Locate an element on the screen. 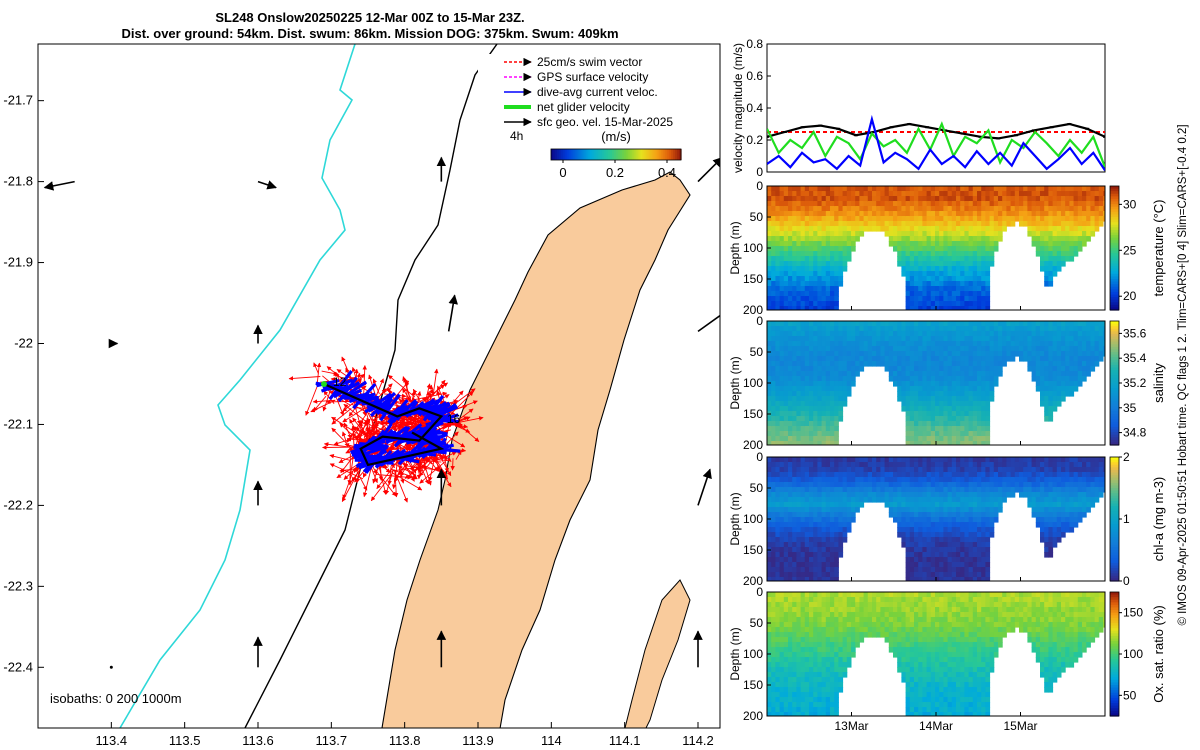  map-x-tick-label: 113.7 is located at coordinates (332, 740).